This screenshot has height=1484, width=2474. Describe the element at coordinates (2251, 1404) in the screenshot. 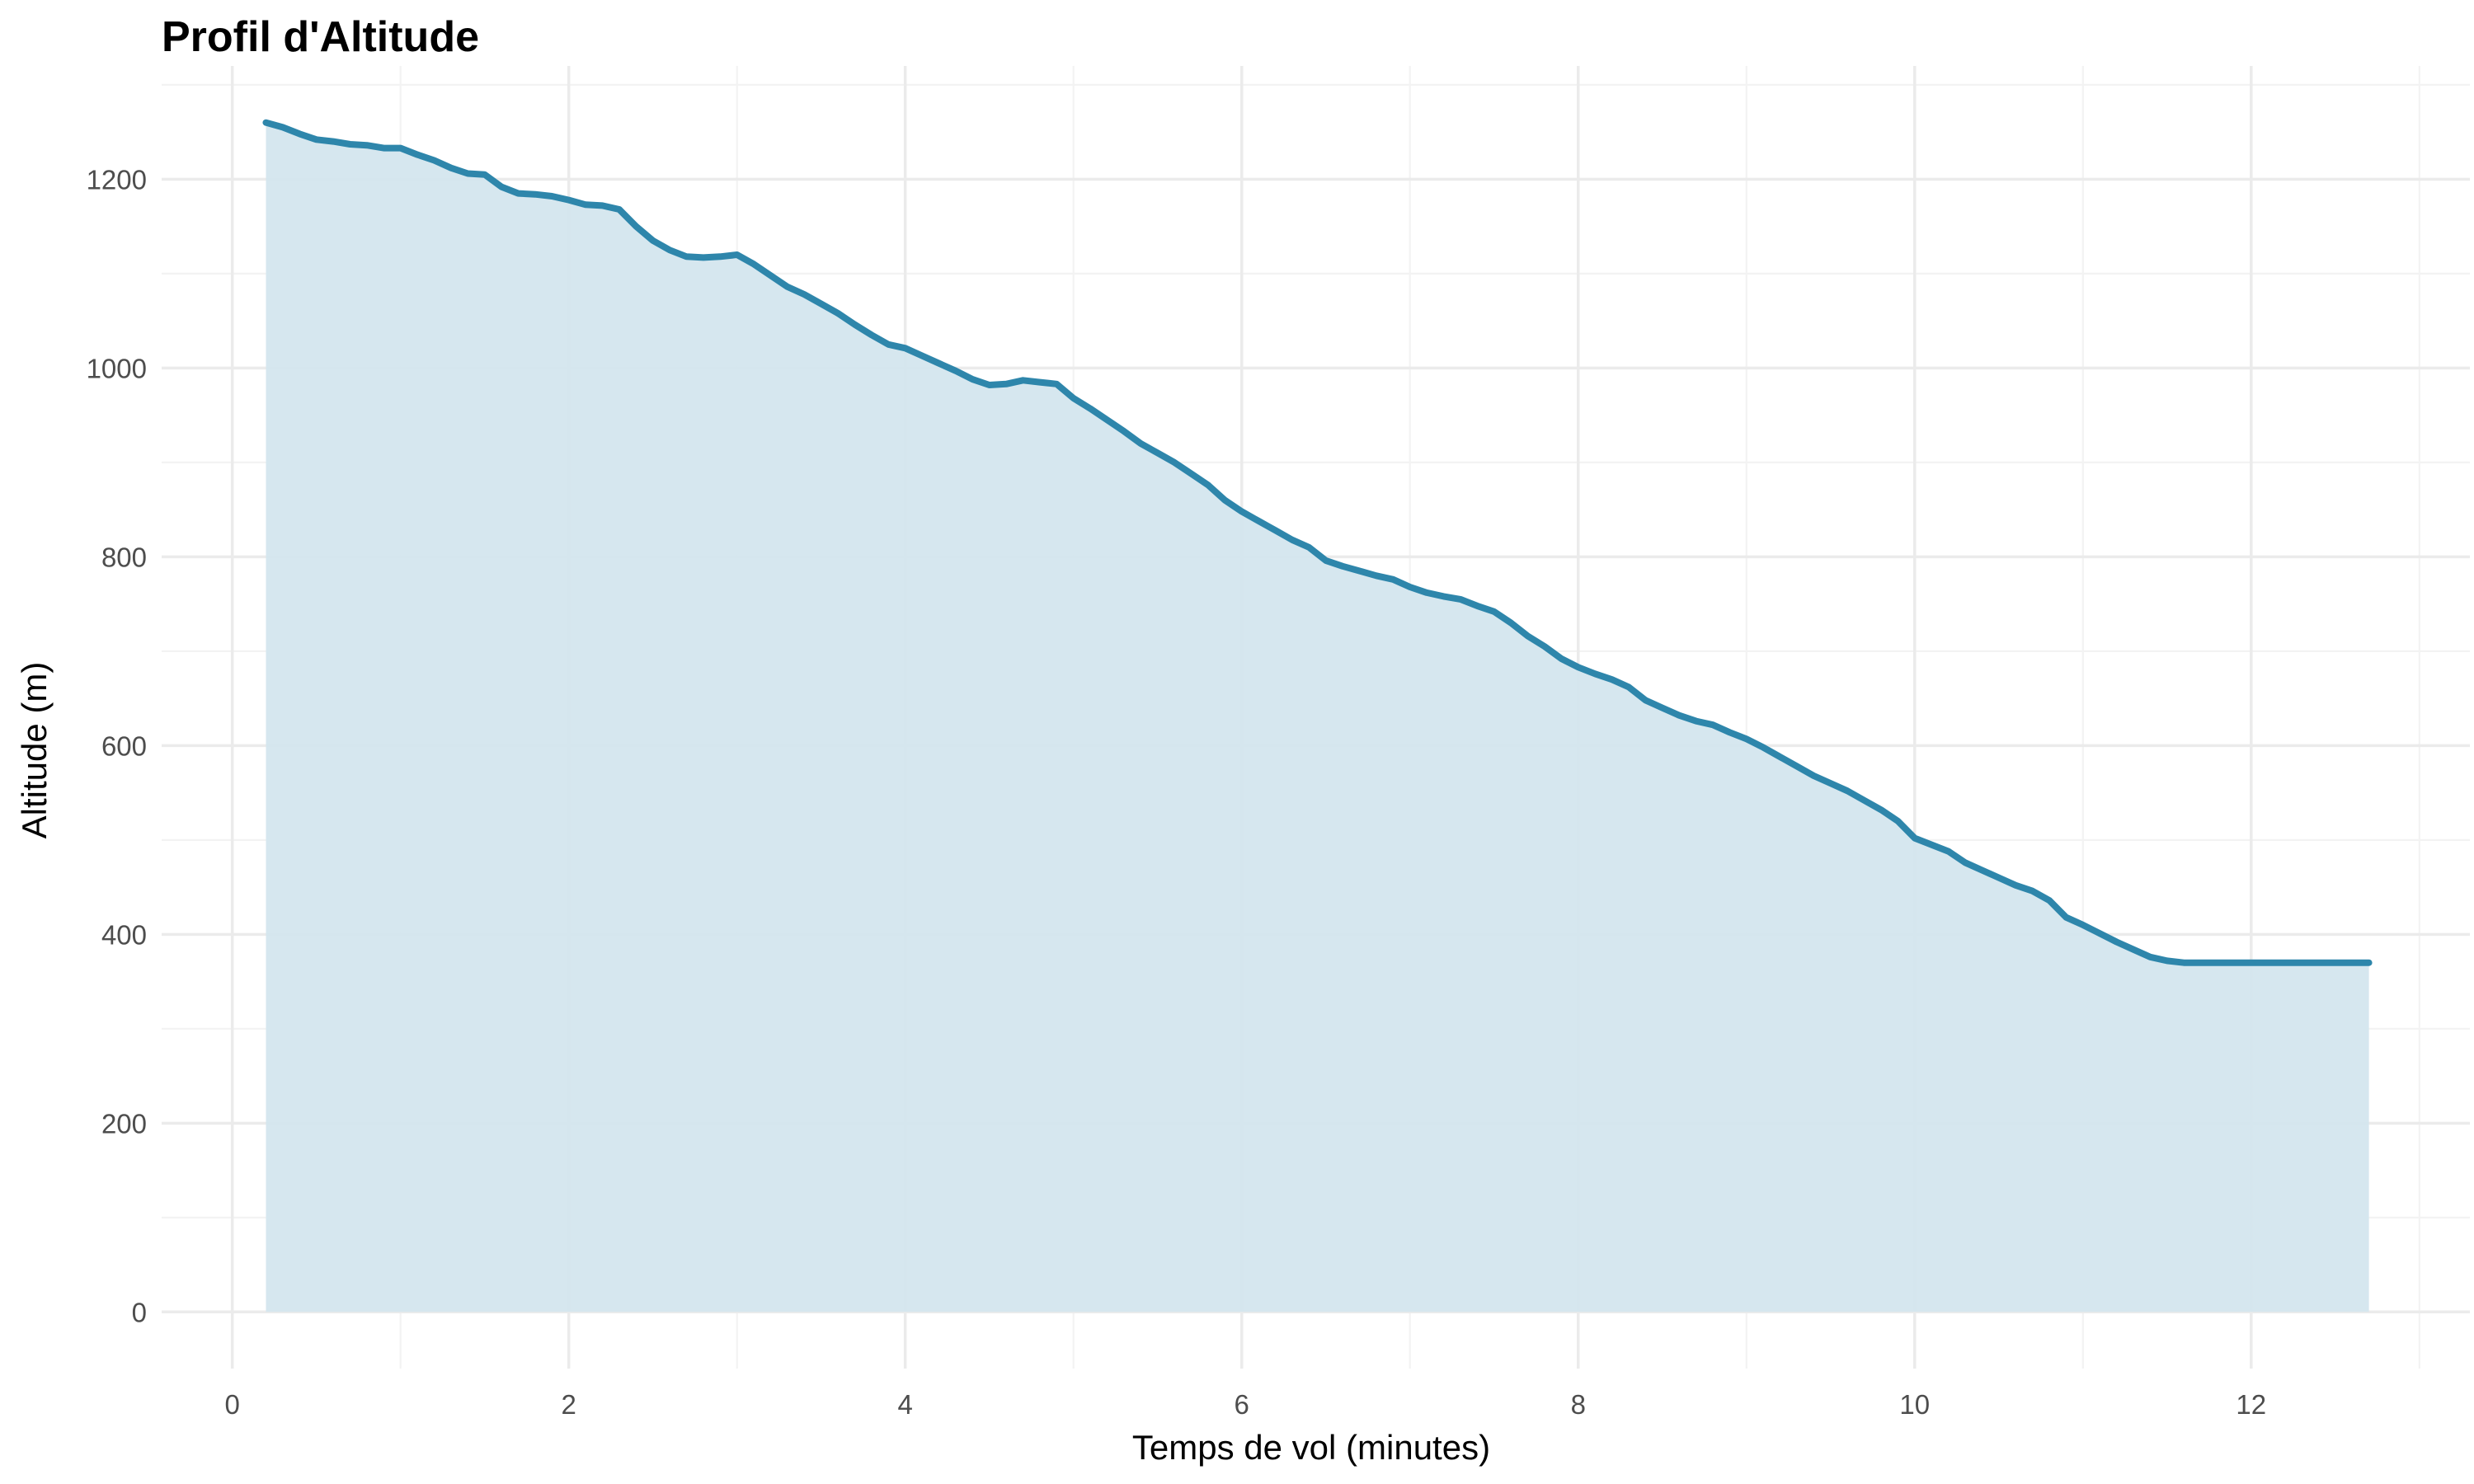

I see `x-tick-label: 12` at that location.